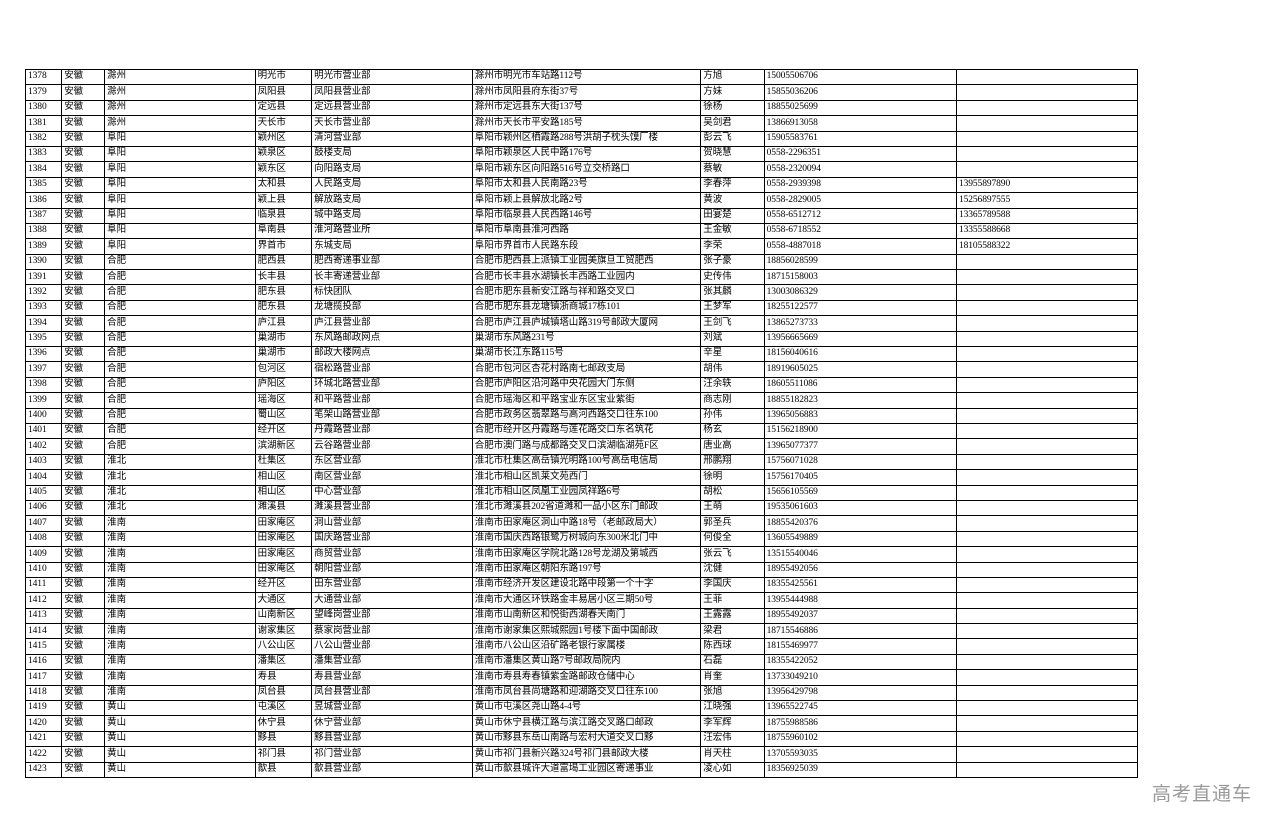  I want to click on cell-idx: 1422, so click(43, 754).